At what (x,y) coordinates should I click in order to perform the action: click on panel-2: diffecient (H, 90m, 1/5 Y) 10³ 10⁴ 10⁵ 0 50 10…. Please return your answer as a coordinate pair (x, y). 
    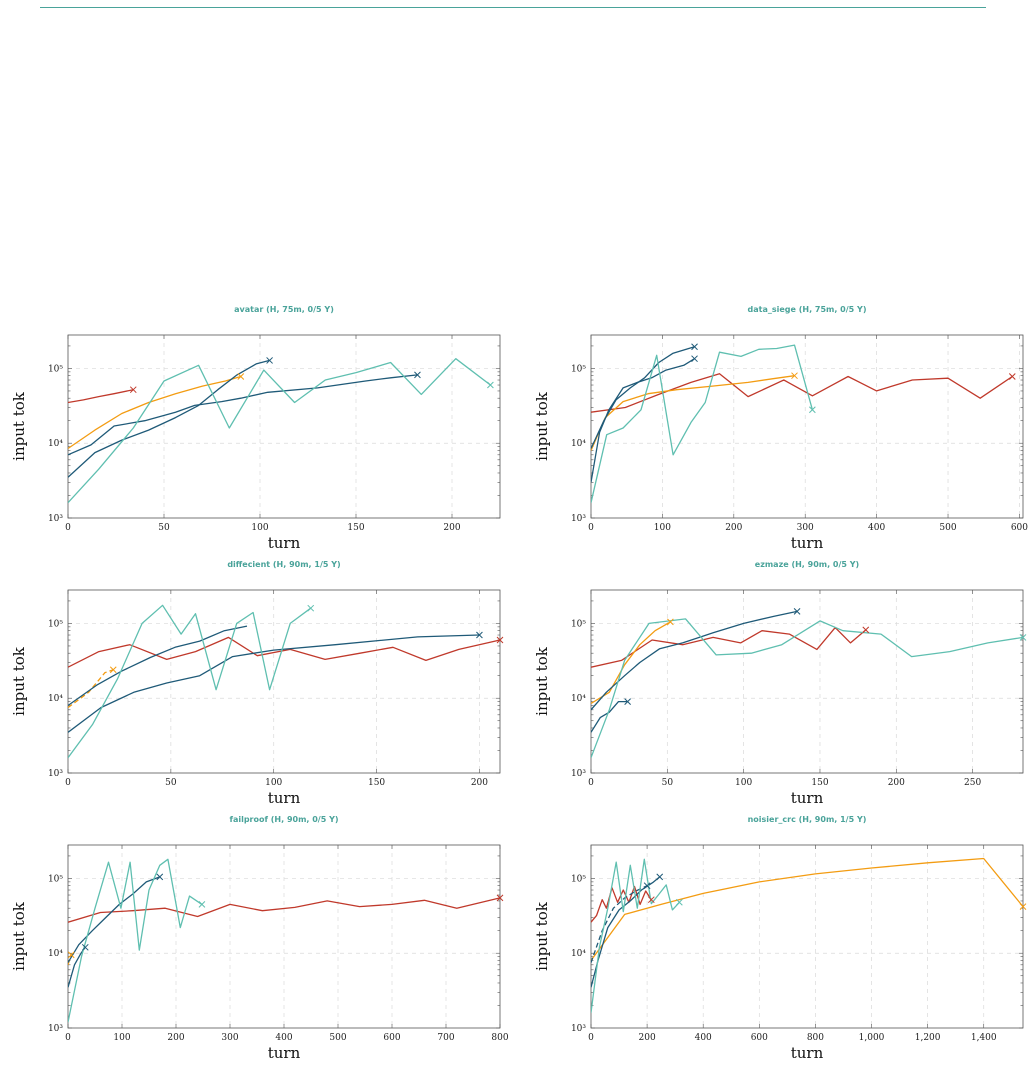
    Looking at the image, I should click on (257, 683).